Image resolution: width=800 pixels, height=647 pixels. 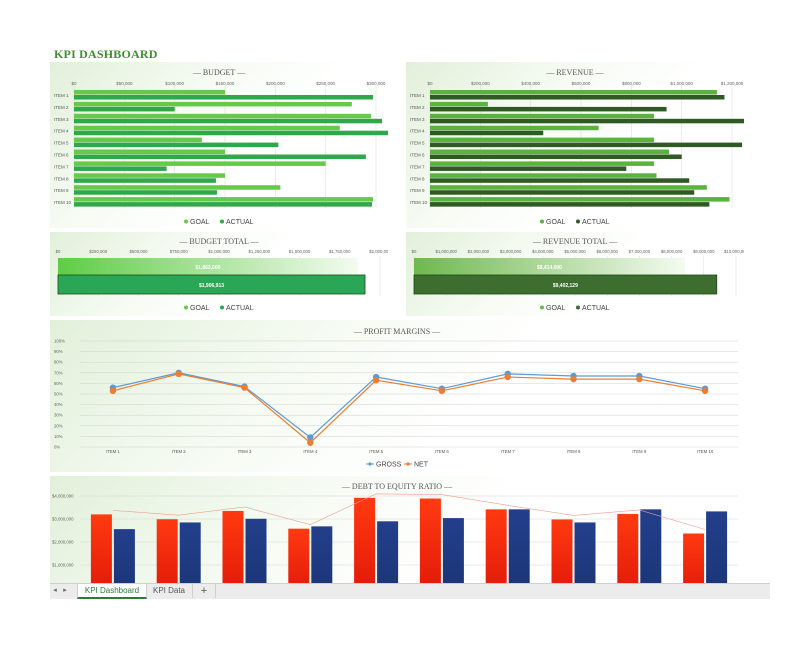 What do you see at coordinates (58, 251) in the screenshot?
I see `btotal-tick-label: $0` at bounding box center [58, 251].